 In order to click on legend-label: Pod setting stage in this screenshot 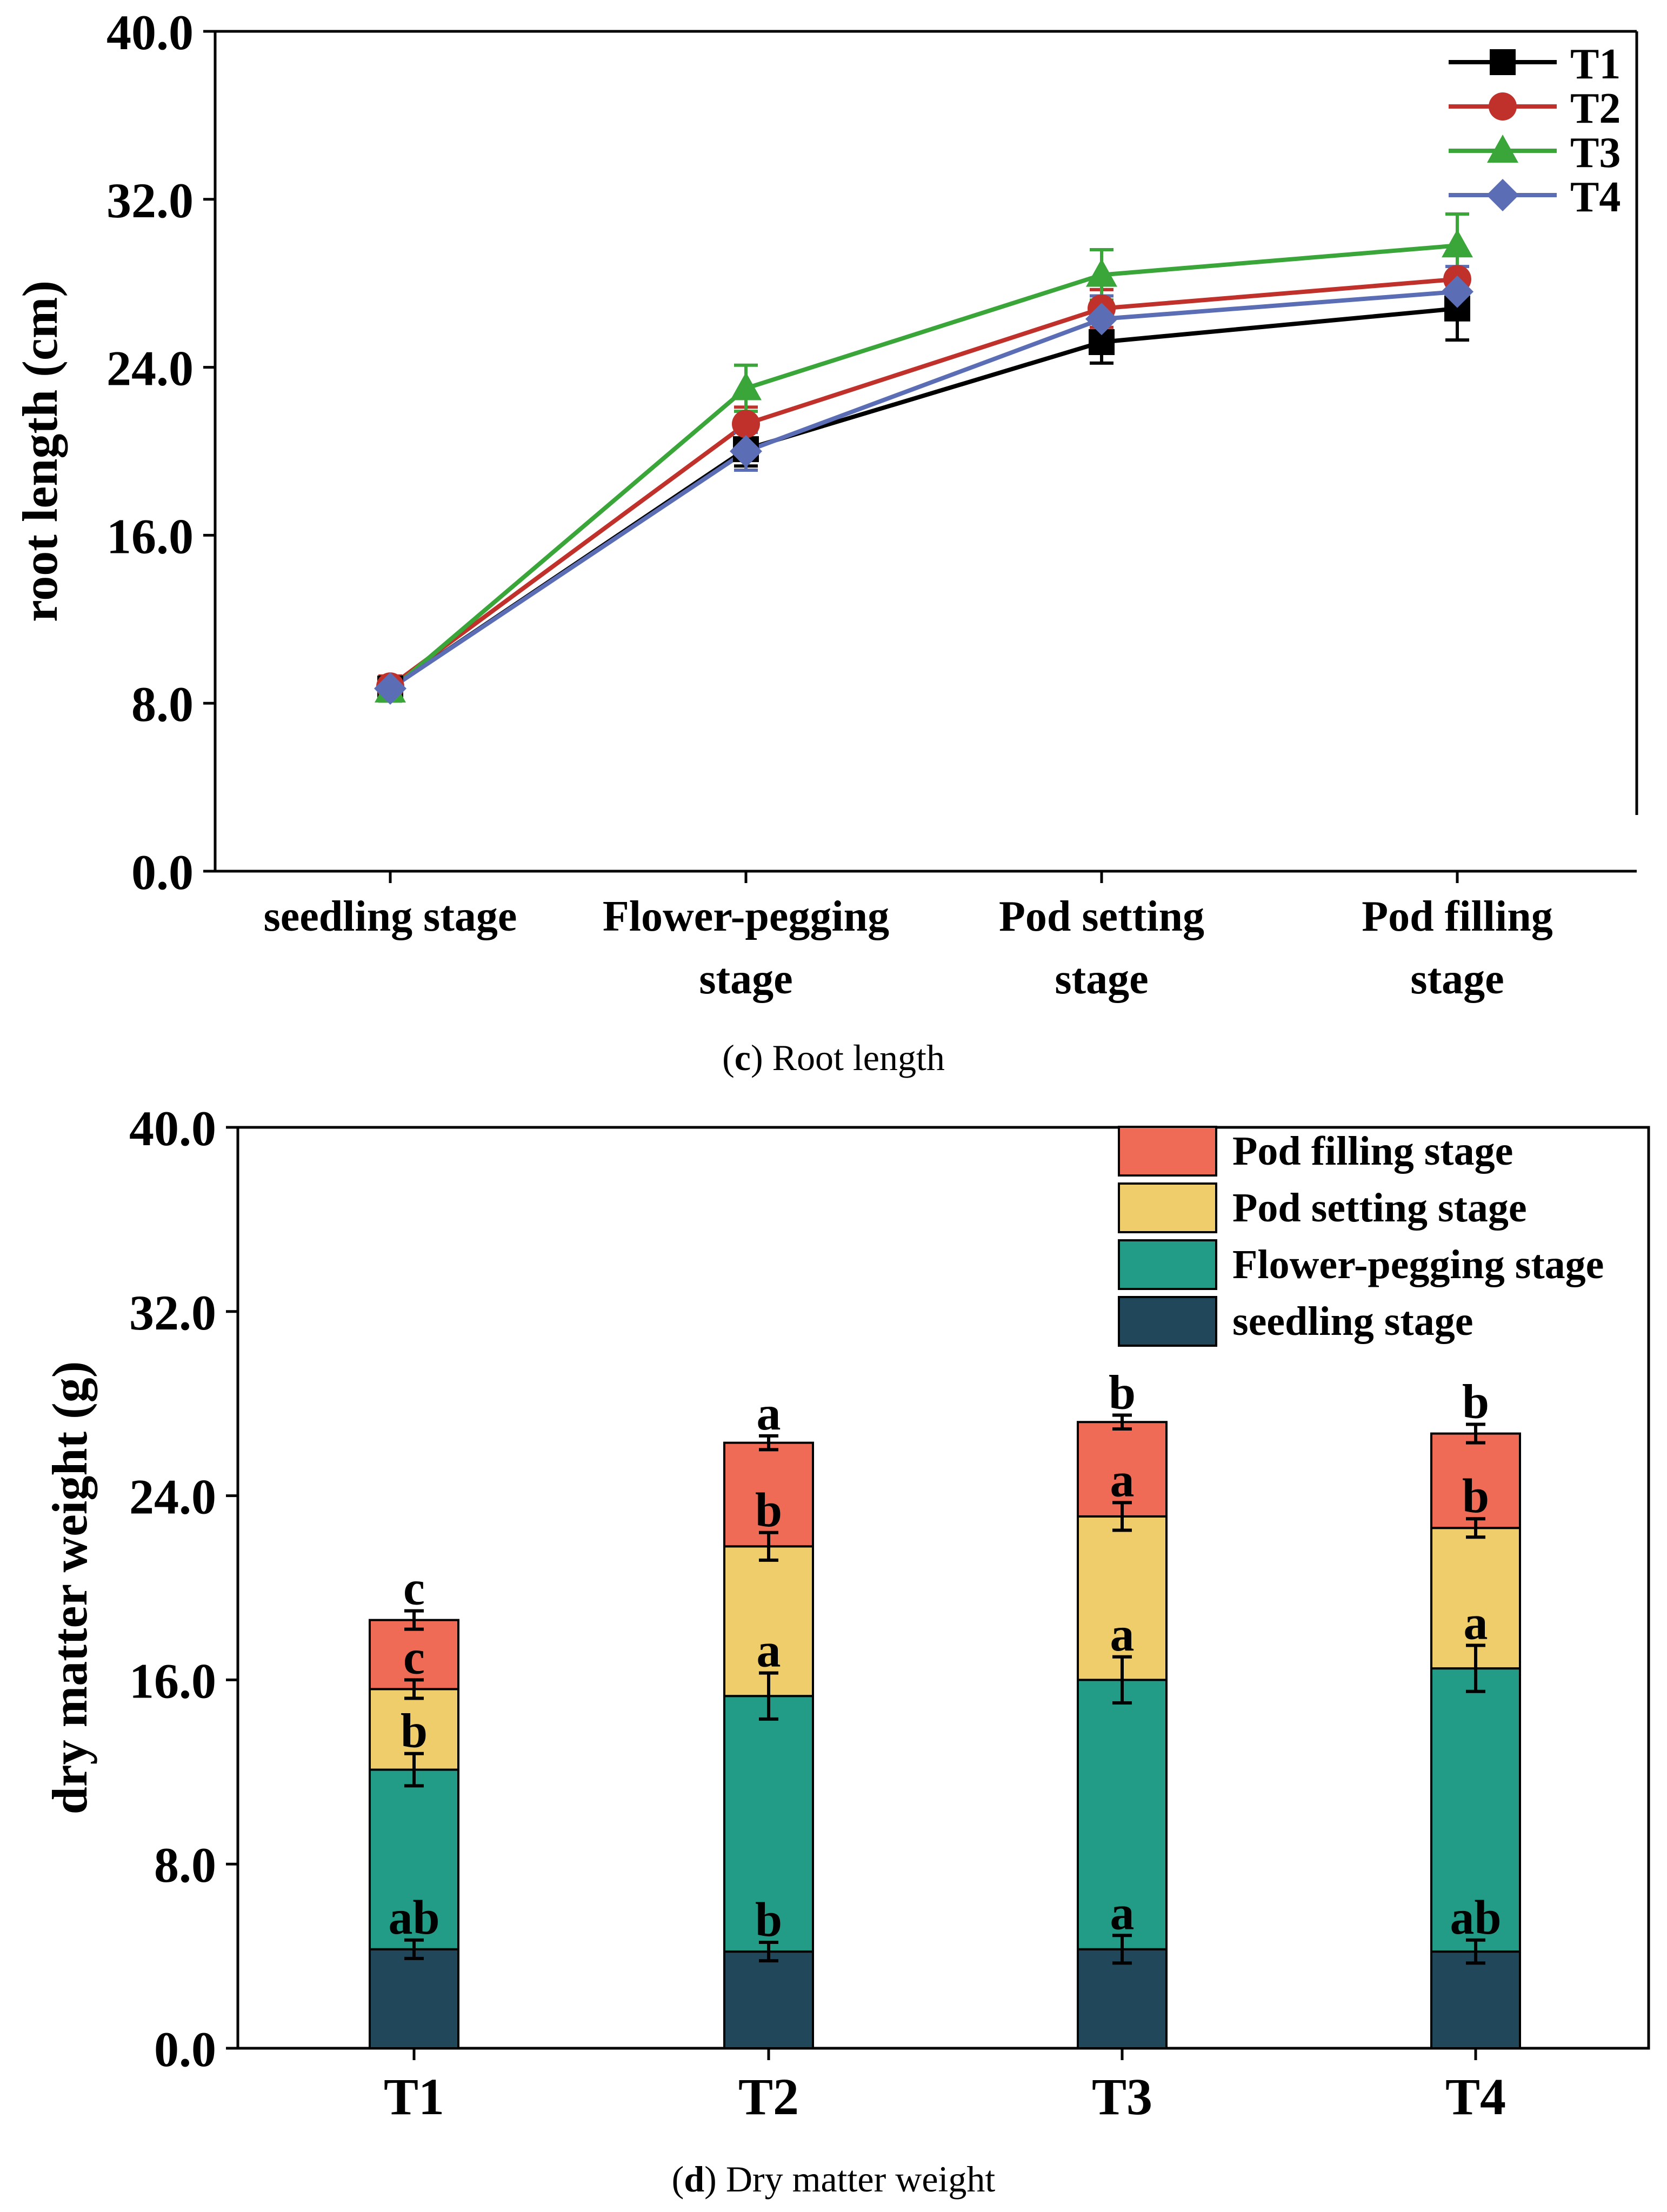, I will do `click(1379, 1208)`.